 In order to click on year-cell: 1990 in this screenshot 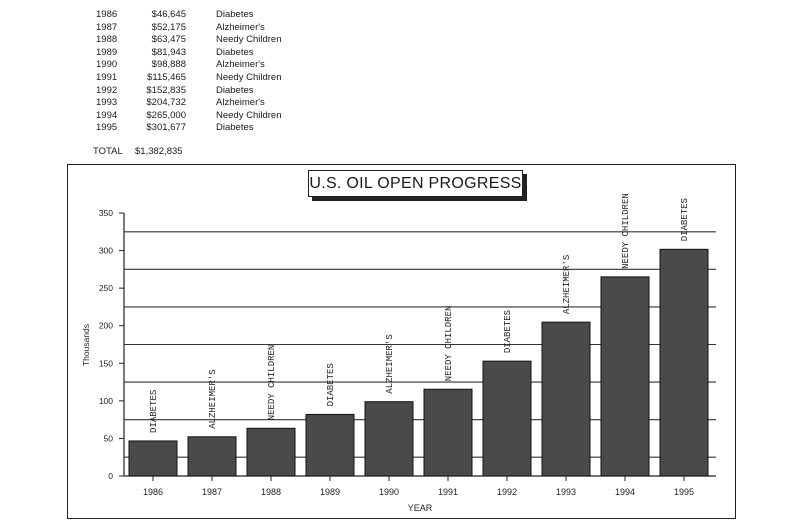, I will do `click(107, 65)`.